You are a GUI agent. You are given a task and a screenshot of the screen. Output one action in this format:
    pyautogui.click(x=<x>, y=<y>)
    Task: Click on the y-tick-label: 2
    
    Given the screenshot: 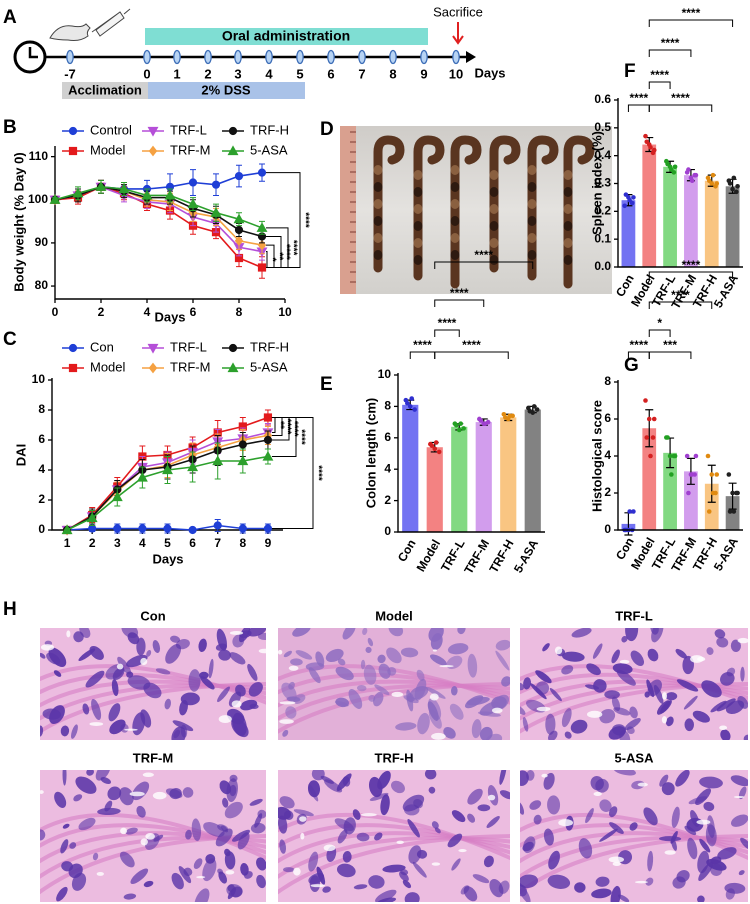 What is the action you would take?
    pyautogui.click(x=607, y=492)
    